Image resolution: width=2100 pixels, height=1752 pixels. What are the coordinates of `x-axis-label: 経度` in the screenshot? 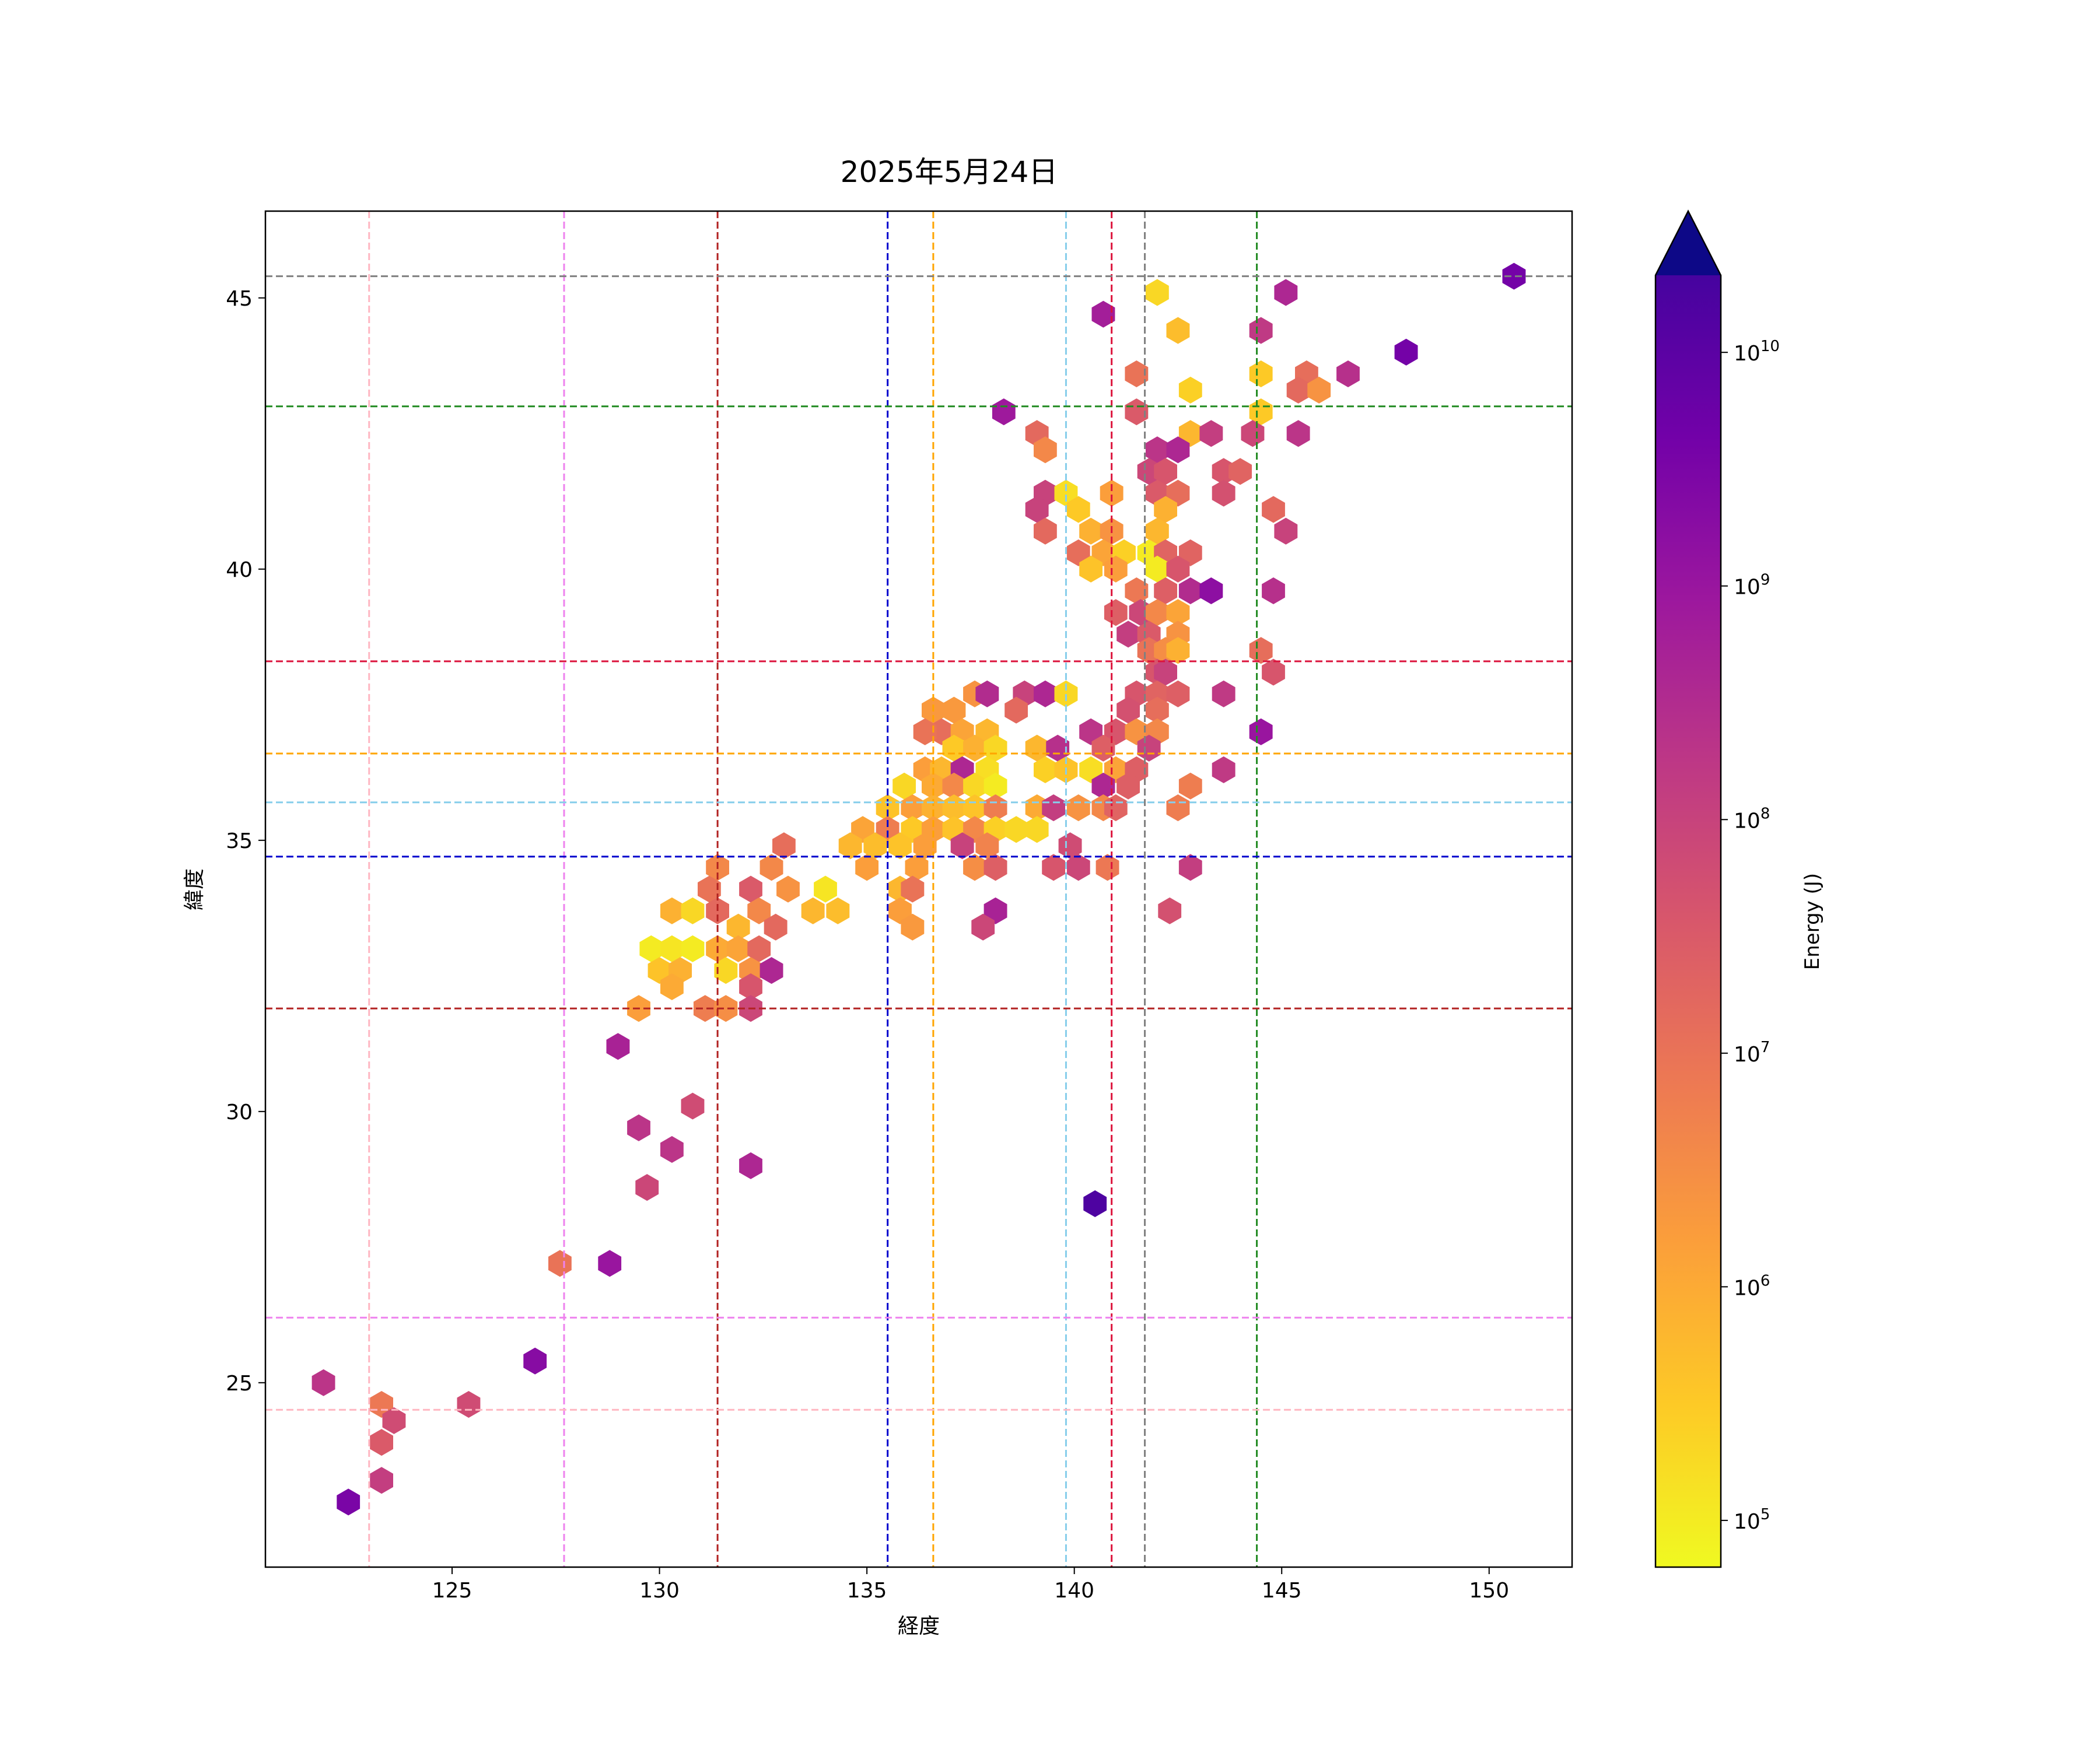 It's located at (919, 1626).